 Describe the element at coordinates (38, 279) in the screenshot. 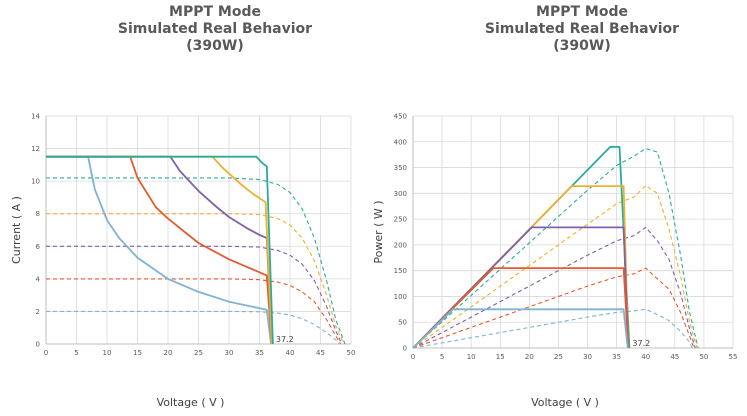

I see `iv-y-tick-label: 4` at that location.